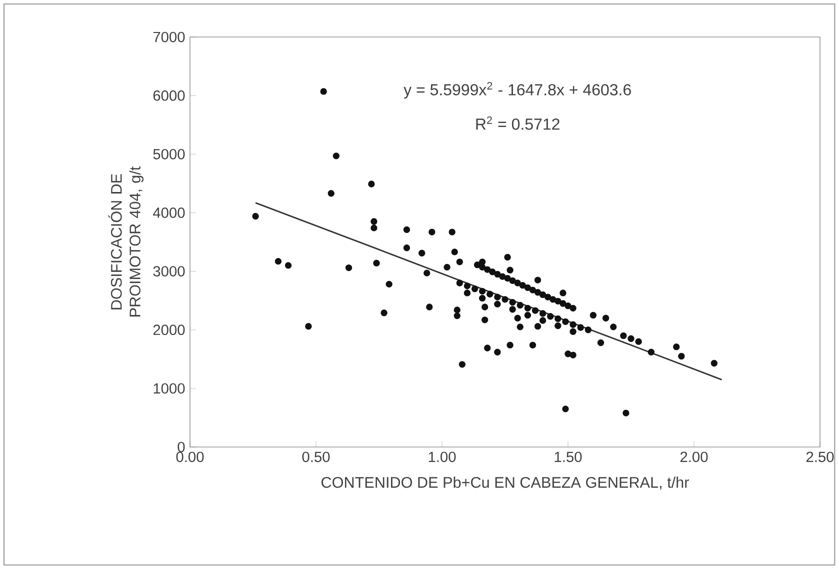  I want to click on x-axis-title: CONTENIDO DE Pb+Cu EN CABEZA GENERAL, t/hr, so click(505, 483).